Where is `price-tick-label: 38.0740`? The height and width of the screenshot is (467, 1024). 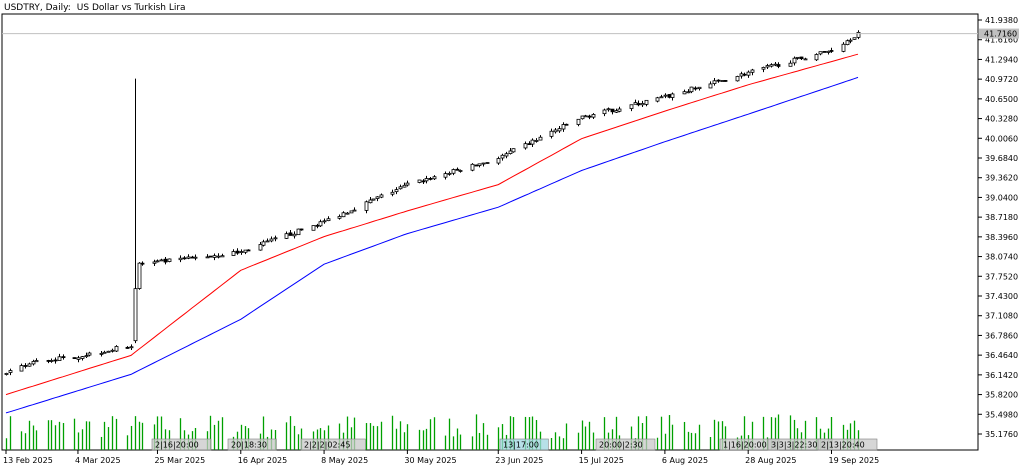
price-tick-label: 38.0740 is located at coordinates (1001, 257).